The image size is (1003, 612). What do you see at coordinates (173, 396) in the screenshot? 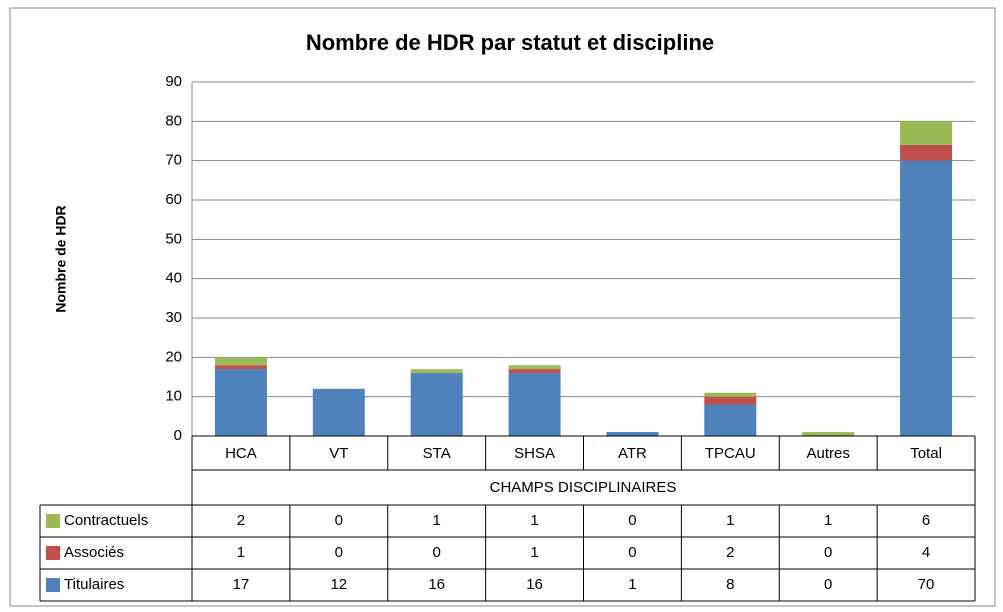
I see `y-tick-label: 10` at bounding box center [173, 396].